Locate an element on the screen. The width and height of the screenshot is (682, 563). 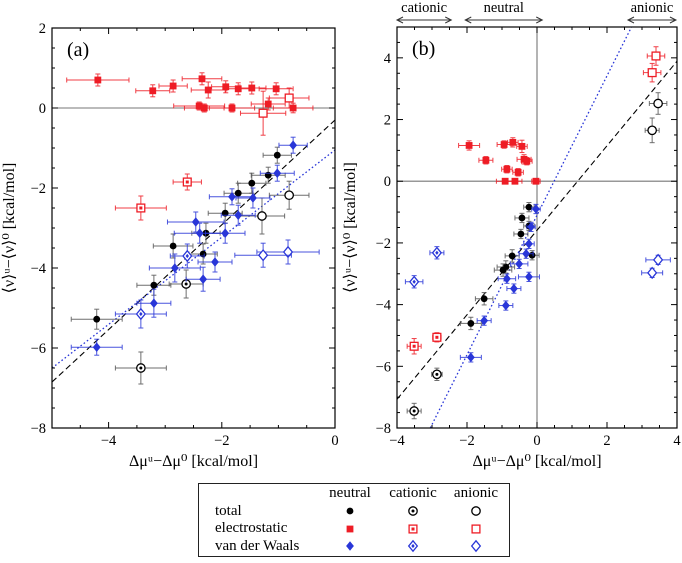
svg-text: cationic is located at coordinates (424, 8).